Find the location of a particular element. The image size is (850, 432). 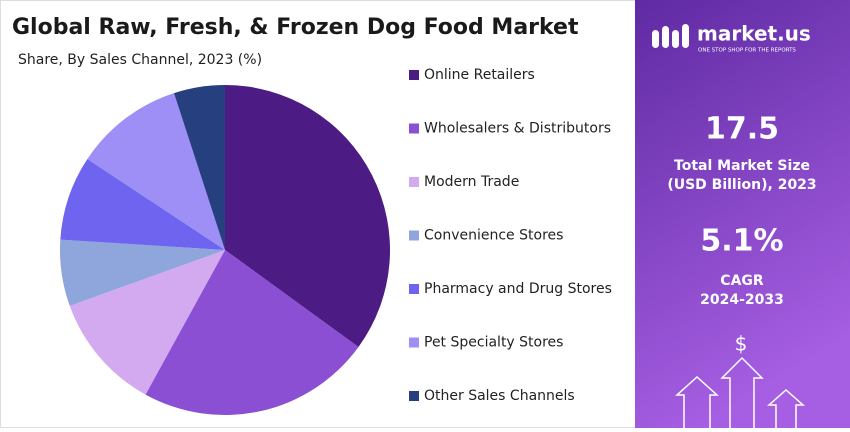

brand: market.us is located at coordinates (754, 34).